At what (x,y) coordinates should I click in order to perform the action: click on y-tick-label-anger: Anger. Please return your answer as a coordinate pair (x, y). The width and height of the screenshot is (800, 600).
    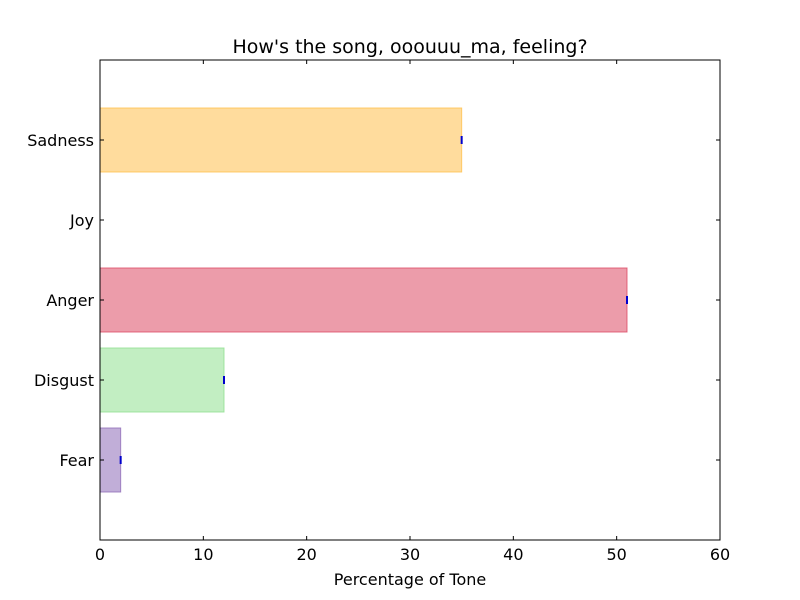
    Looking at the image, I should click on (70, 300).